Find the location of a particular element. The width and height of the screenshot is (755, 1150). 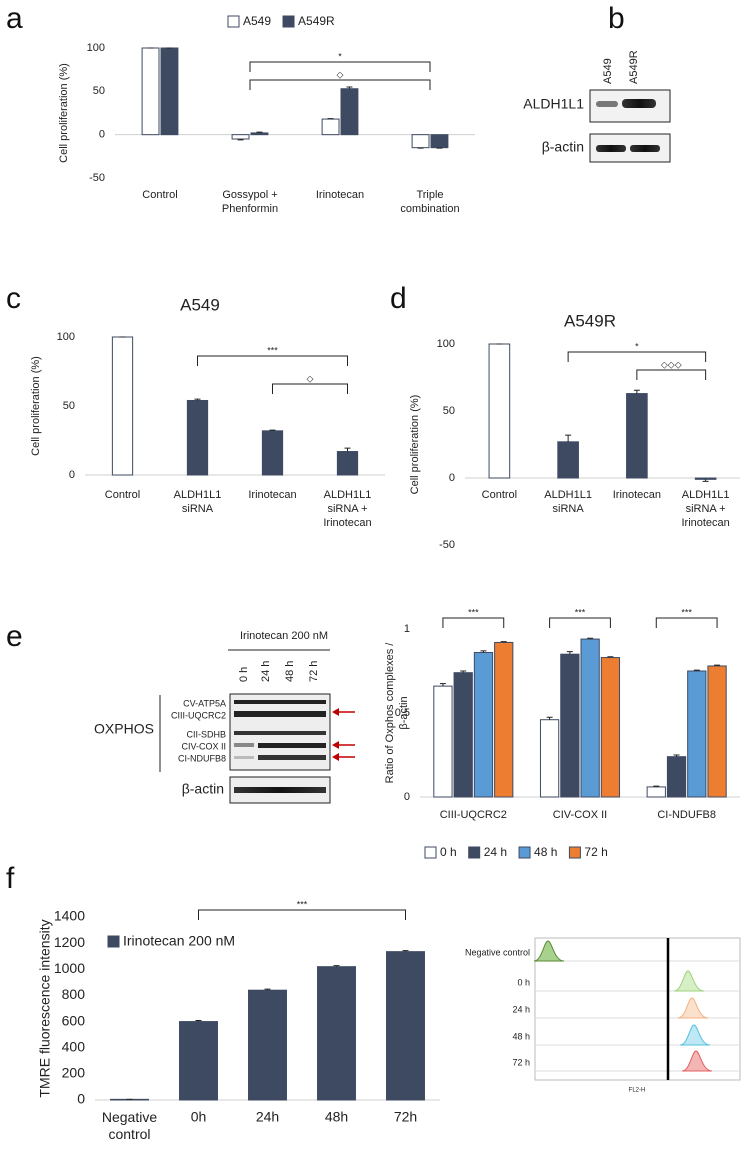

text-line: Irinotecan is located at coordinates (347, 523).